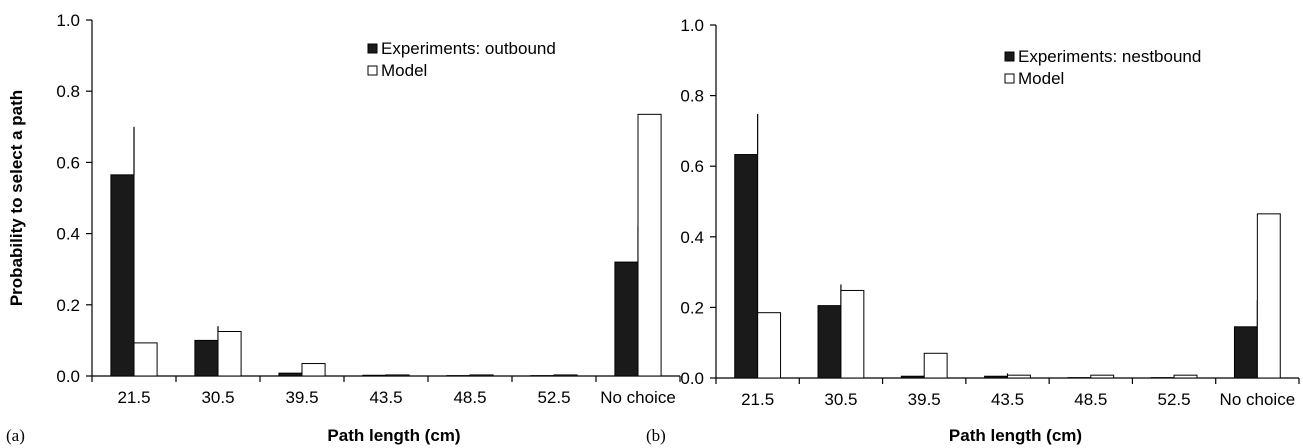 This screenshot has height=448, width=1303. What do you see at coordinates (16, 198) in the screenshot?
I see `y-axis-label: Probability to select a path` at bounding box center [16, 198].